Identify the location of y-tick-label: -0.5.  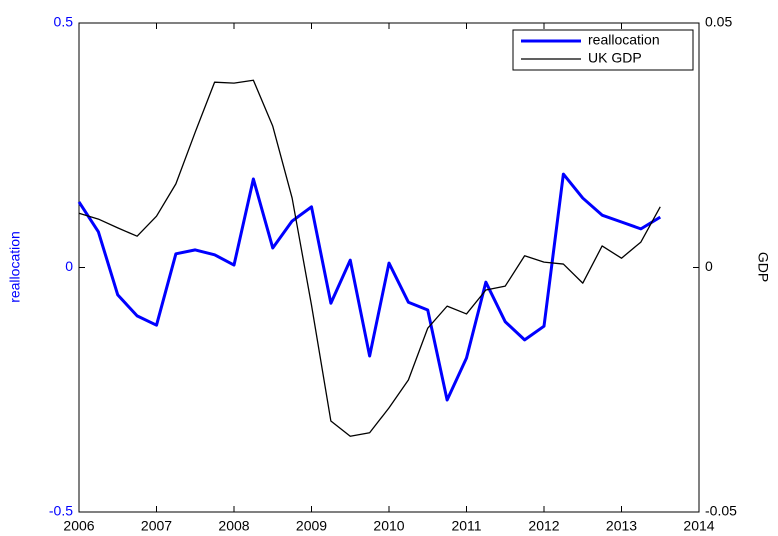
(61, 511).